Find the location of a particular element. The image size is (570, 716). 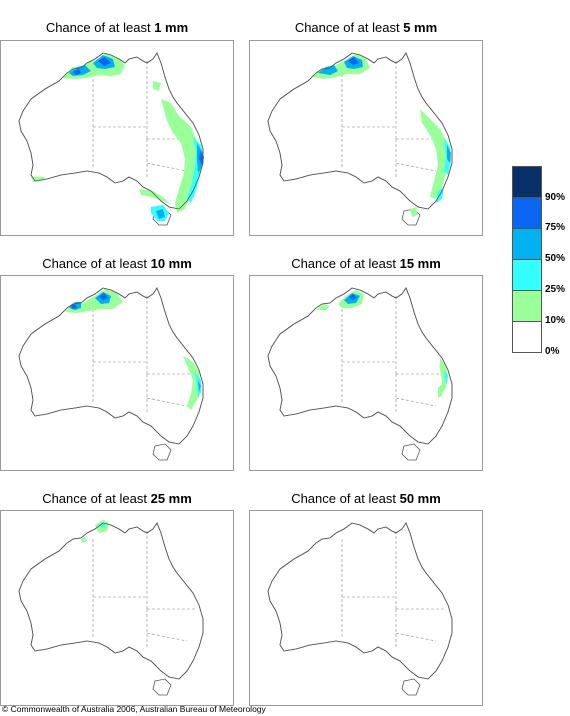

legend-label-90: 90% is located at coordinates (555, 197).